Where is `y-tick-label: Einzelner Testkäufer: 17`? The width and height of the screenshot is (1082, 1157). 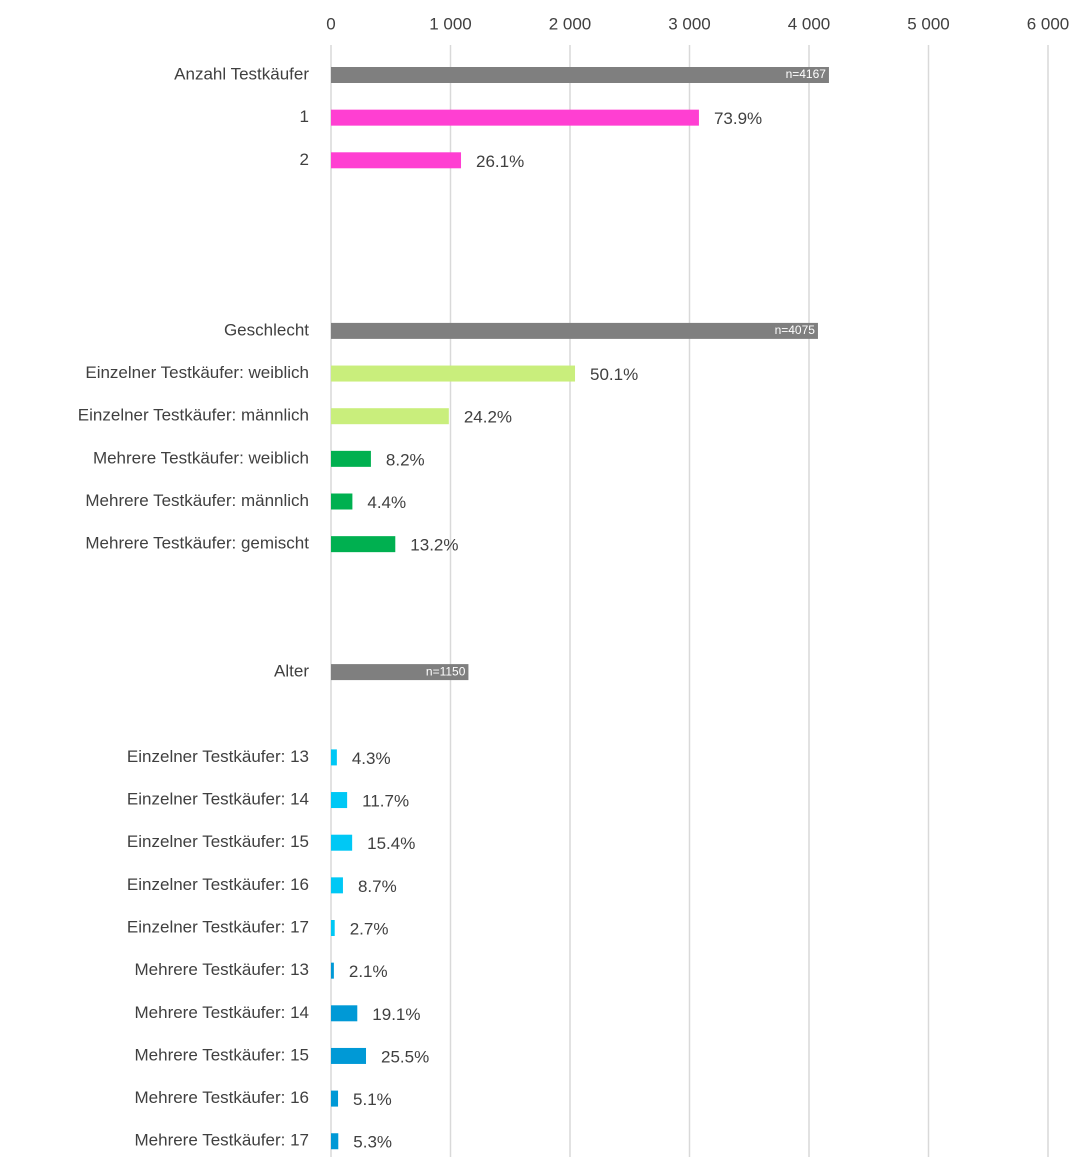
y-tick-label: Einzelner Testkäufer: 17 is located at coordinates (218, 926).